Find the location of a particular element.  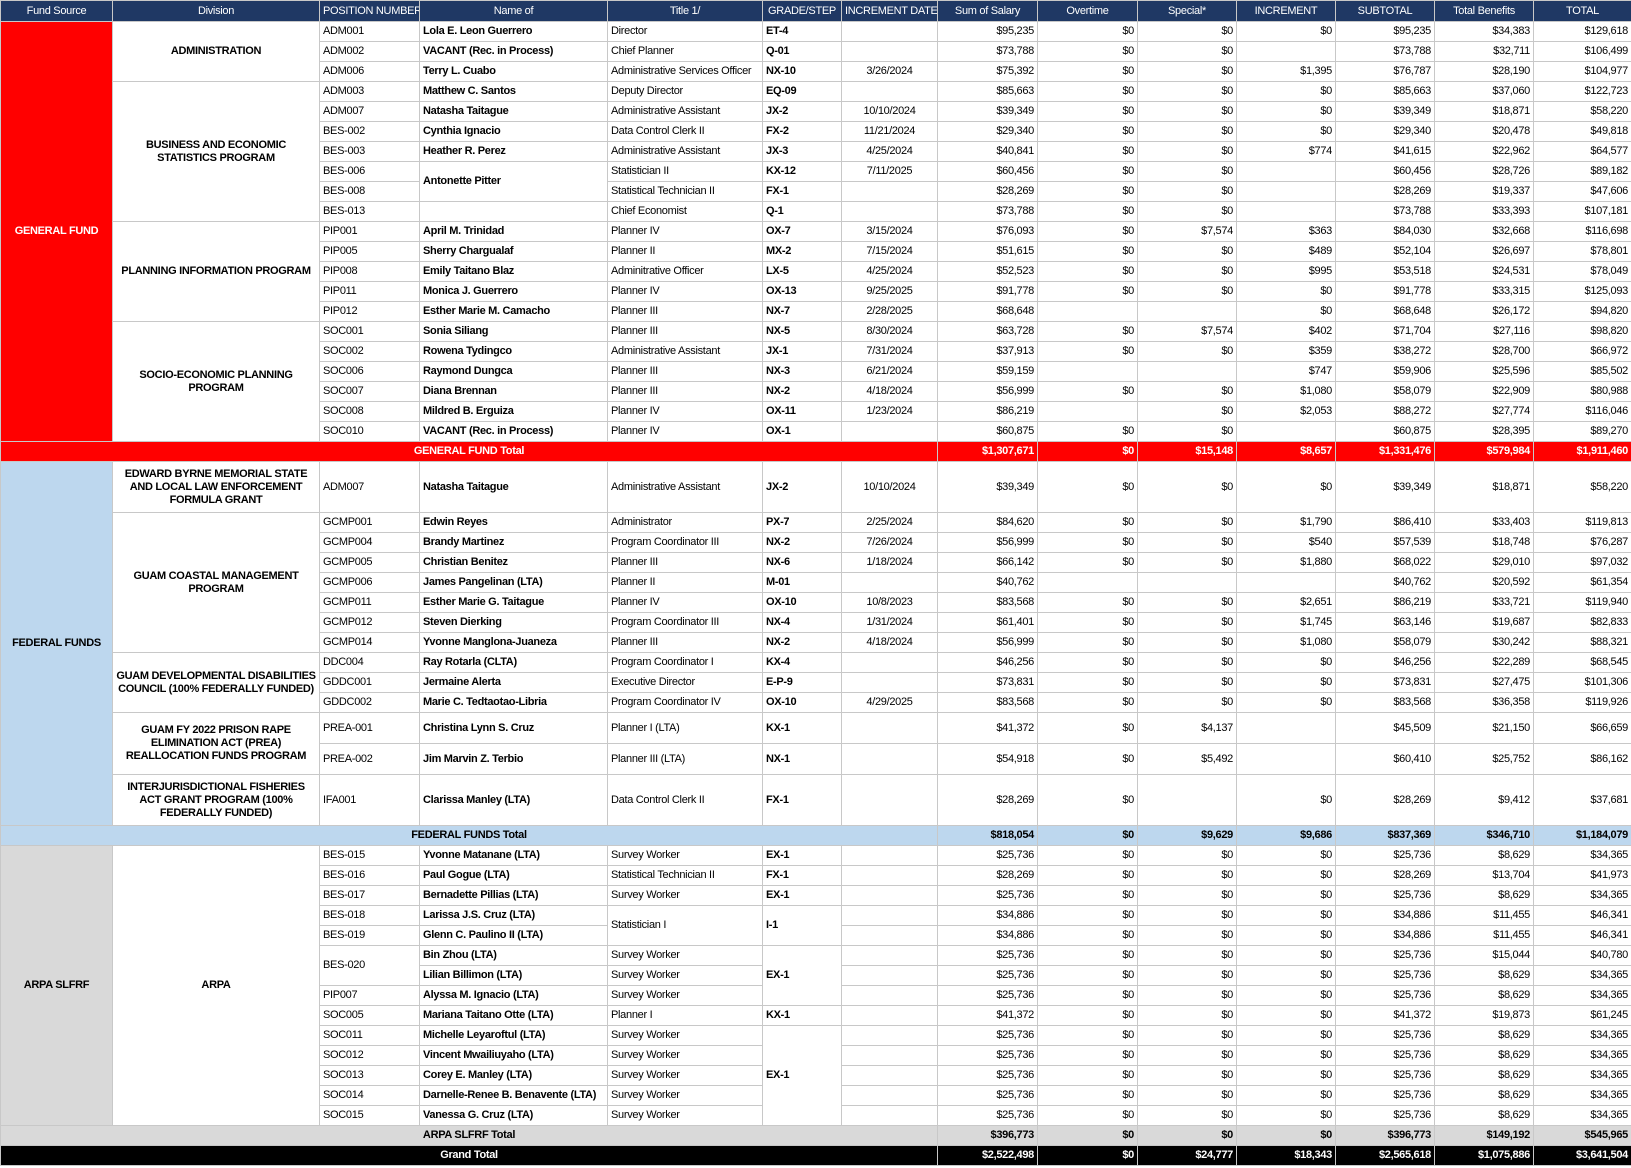

position-number: BES-015 is located at coordinates (369, 855).